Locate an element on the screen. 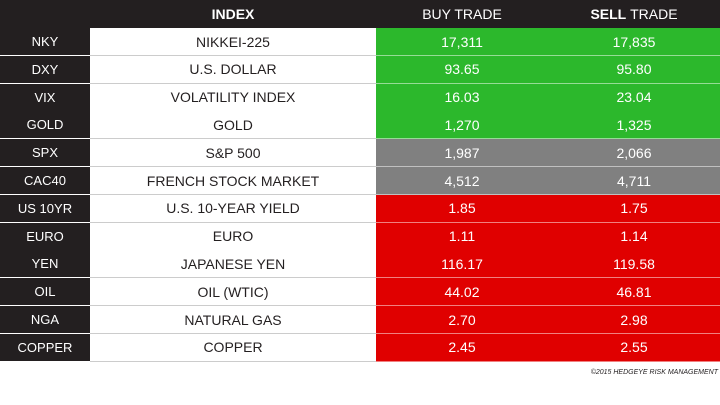 This screenshot has height=405, width=720. ticker-cell: GOLD is located at coordinates (45, 125).